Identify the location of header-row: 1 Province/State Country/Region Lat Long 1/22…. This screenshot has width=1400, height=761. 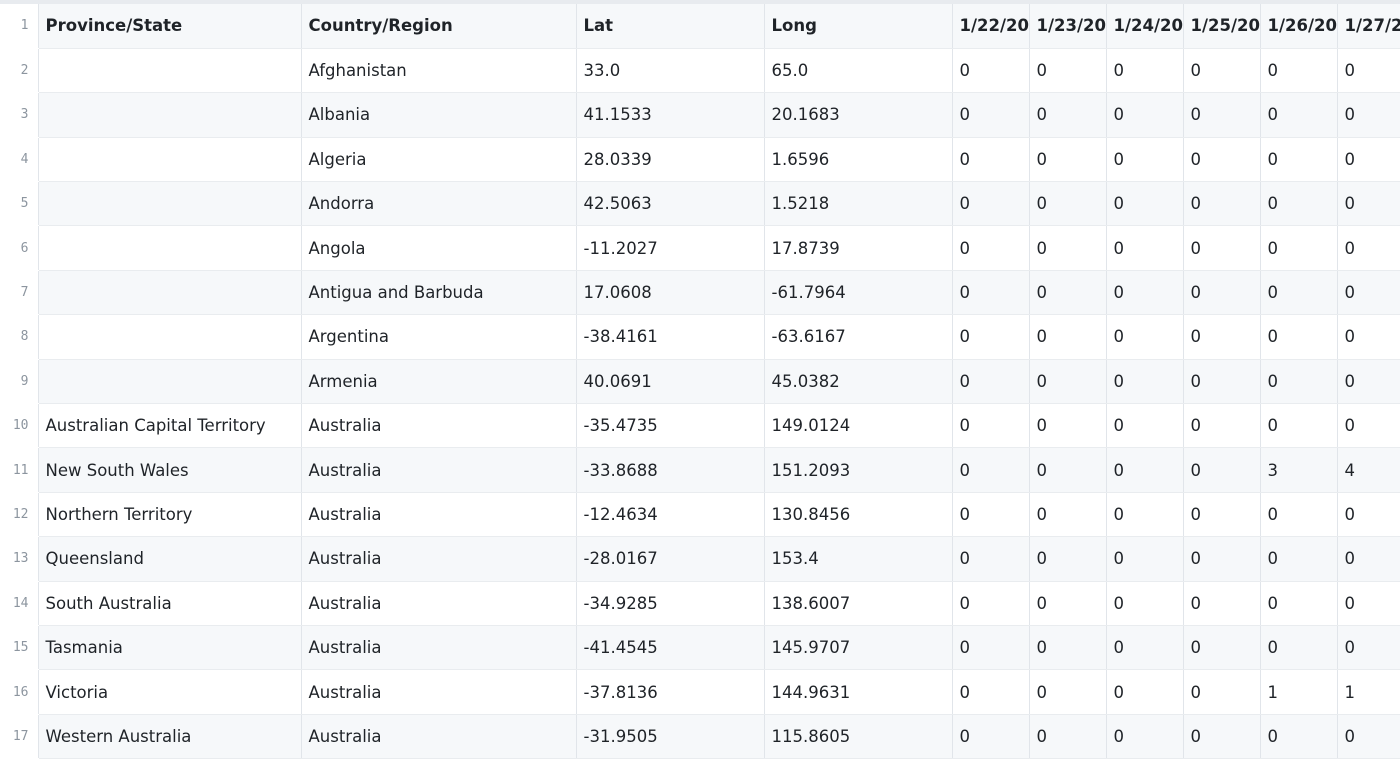
(700, 26).